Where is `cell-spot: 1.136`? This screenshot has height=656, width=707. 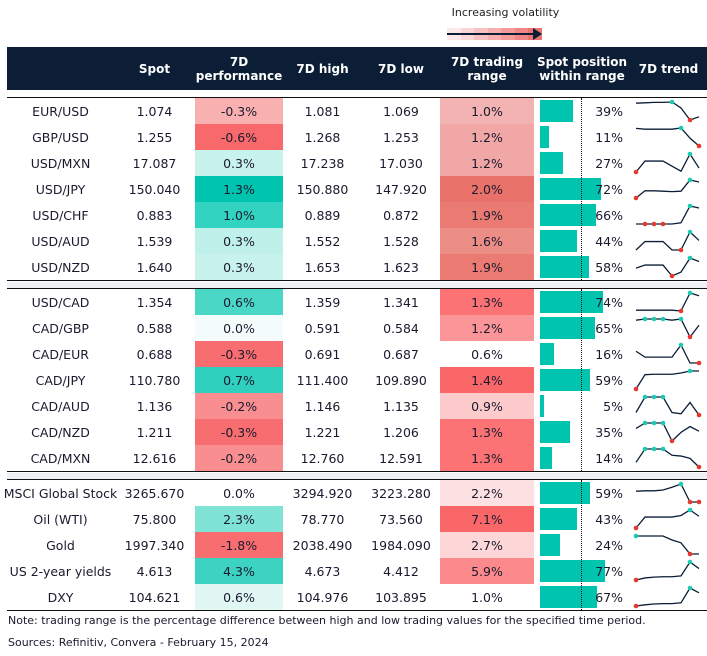 cell-spot: 1.136 is located at coordinates (154, 406).